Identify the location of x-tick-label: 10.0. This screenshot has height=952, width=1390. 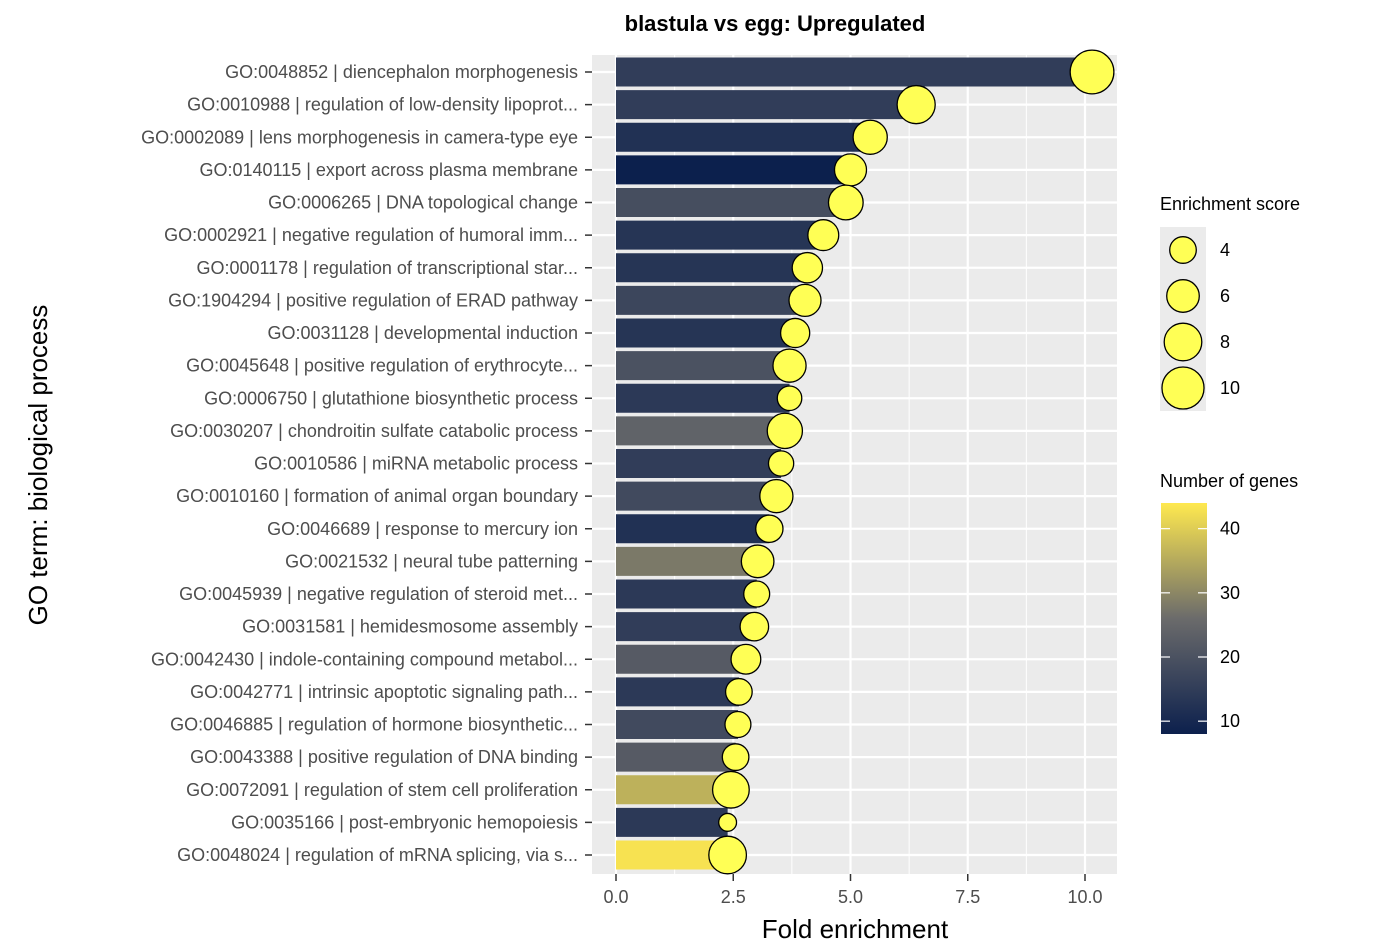
(1084, 897).